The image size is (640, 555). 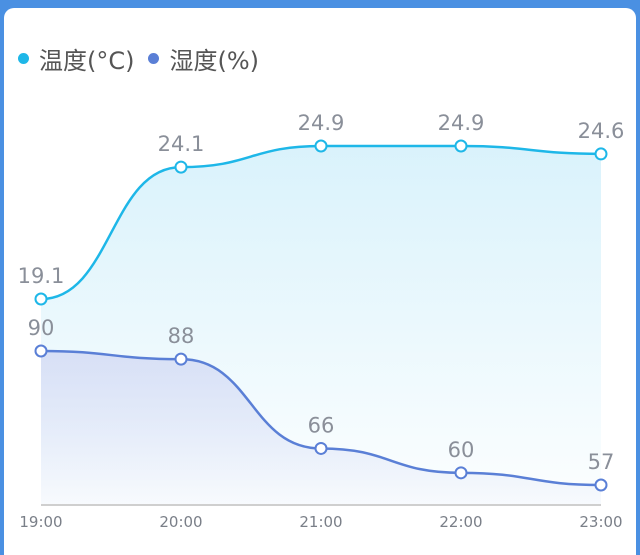 I want to click on legend-label-temperature: 温度(°C), so click(x=87, y=60).